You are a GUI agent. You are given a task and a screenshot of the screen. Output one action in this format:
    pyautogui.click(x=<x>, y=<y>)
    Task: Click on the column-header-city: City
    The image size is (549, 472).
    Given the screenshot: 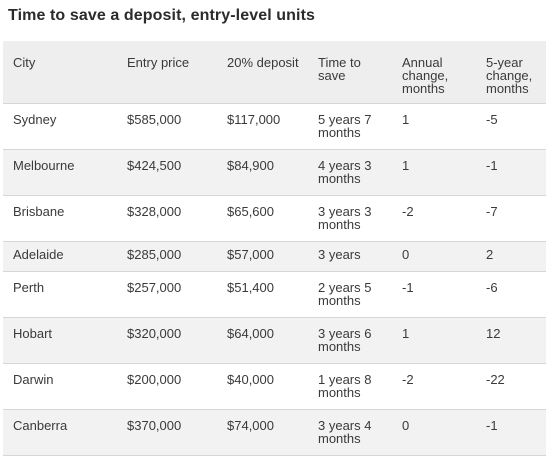 What is the action you would take?
    pyautogui.click(x=24, y=62)
    